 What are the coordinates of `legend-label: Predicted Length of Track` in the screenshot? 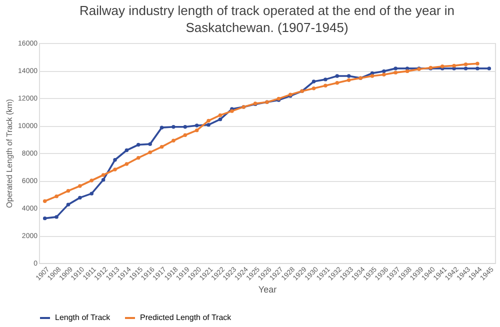 It's located at (186, 317).